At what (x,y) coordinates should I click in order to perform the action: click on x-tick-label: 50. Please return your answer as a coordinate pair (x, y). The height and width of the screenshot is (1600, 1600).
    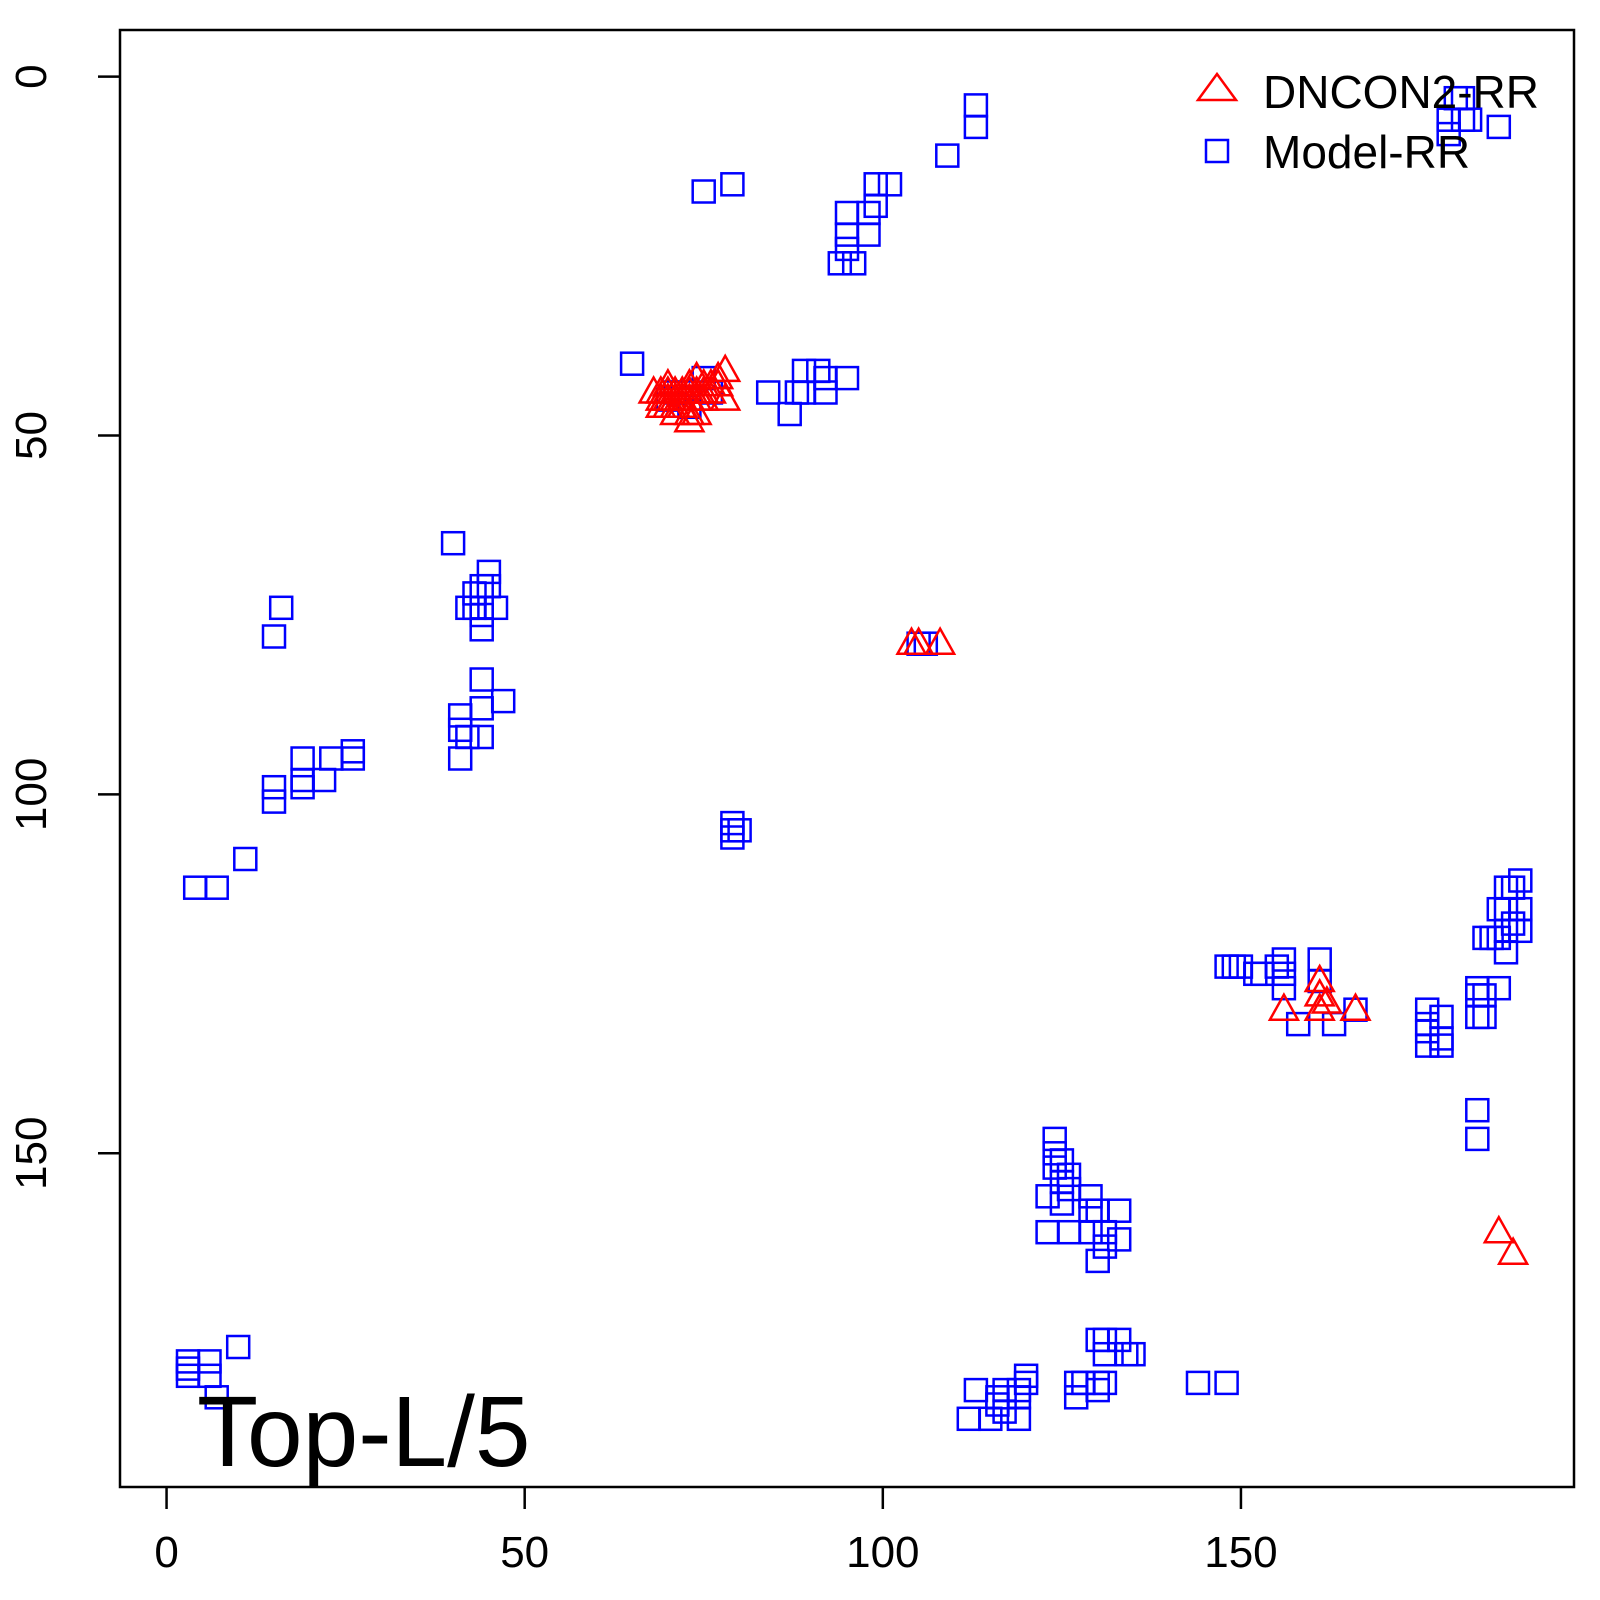
    Looking at the image, I should click on (524, 1552).